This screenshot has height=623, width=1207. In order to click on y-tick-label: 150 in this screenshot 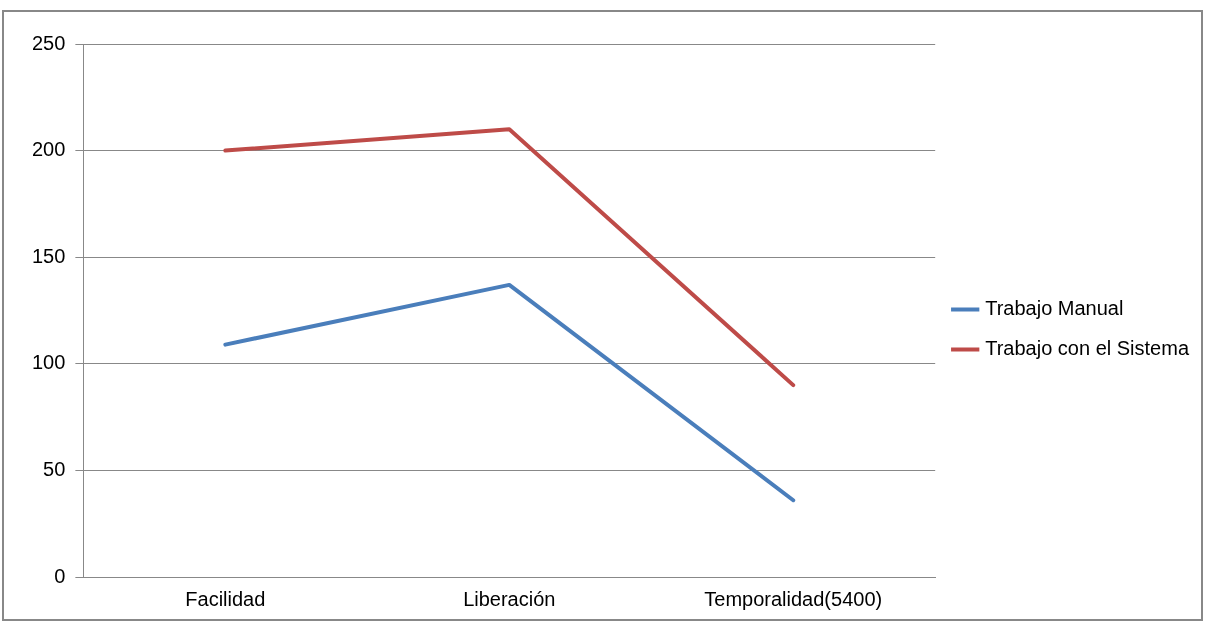, I will do `click(48, 255)`.